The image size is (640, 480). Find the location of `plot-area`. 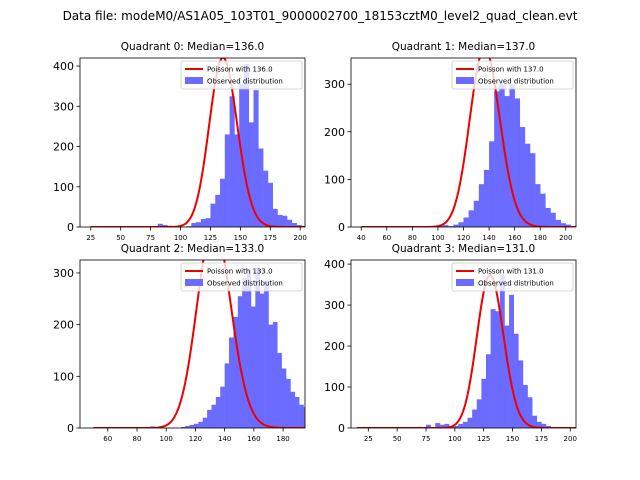

plot-area is located at coordinates (214, 344).